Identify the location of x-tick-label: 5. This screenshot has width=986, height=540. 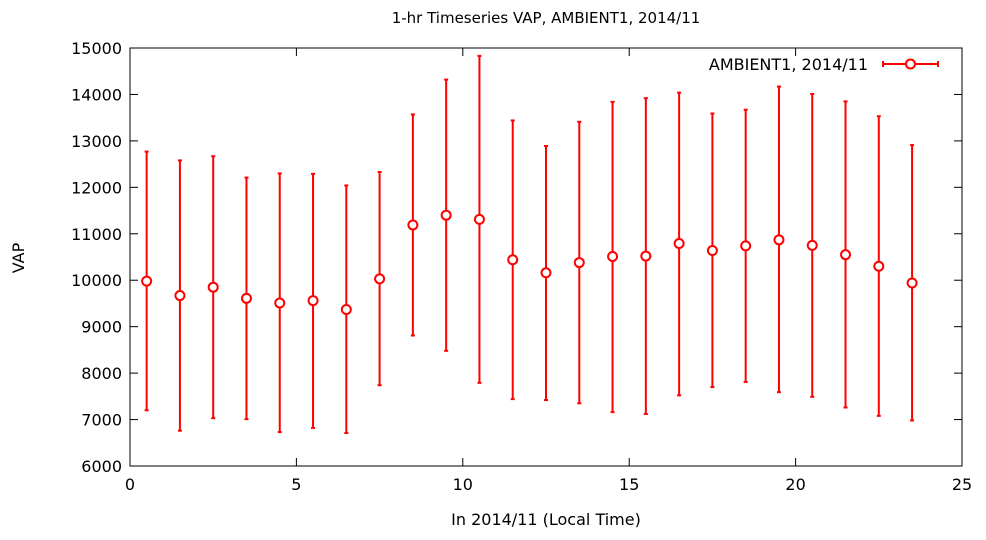
(296, 484).